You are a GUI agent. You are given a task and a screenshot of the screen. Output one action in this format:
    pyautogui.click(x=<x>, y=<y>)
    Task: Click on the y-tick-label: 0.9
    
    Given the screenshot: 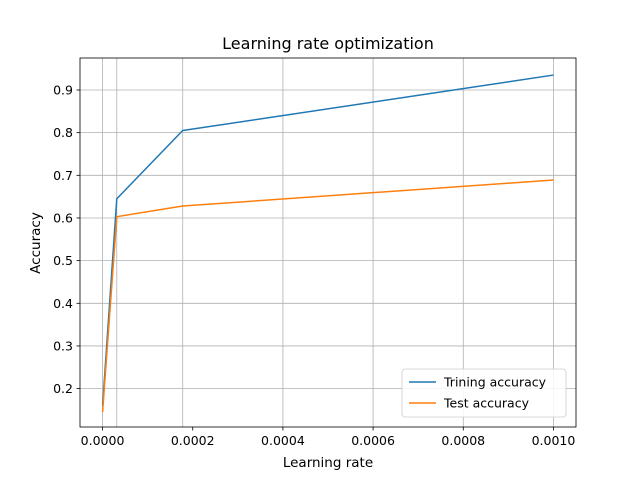 What is the action you would take?
    pyautogui.click(x=63, y=89)
    